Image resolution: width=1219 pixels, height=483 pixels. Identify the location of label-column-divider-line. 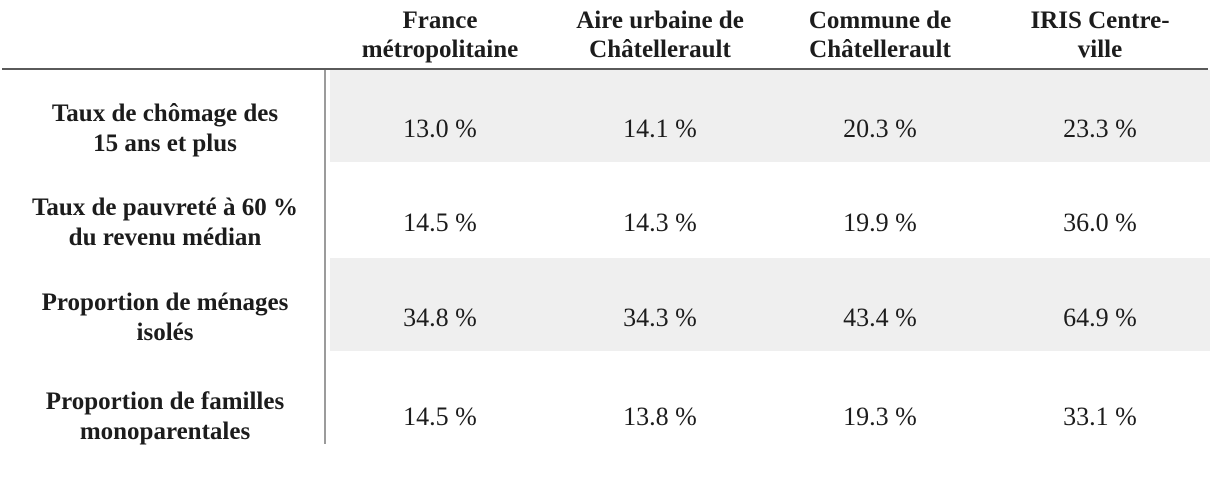
(325, 257).